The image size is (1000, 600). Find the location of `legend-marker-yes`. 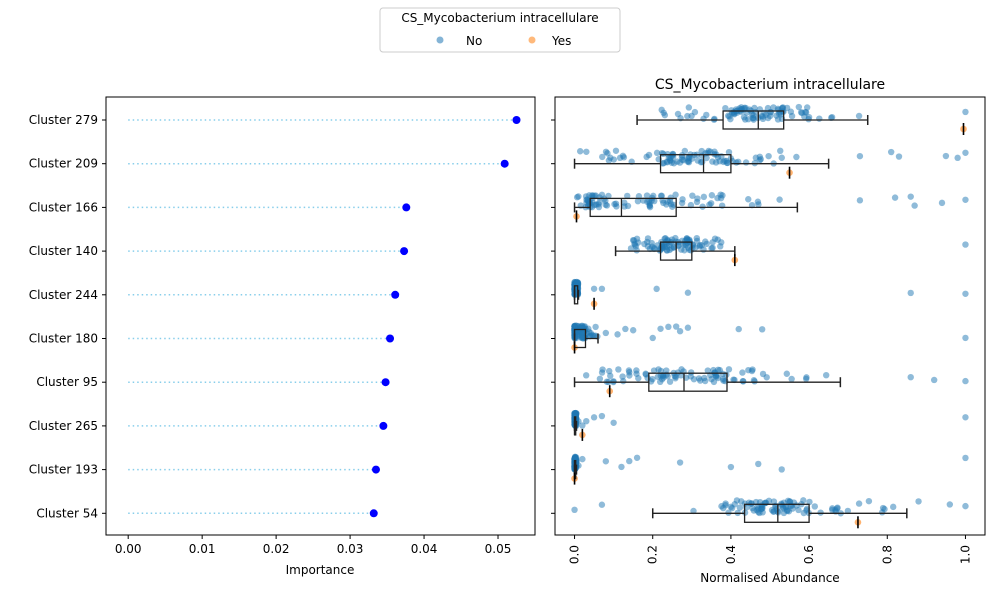

legend-marker-yes is located at coordinates (532, 40).